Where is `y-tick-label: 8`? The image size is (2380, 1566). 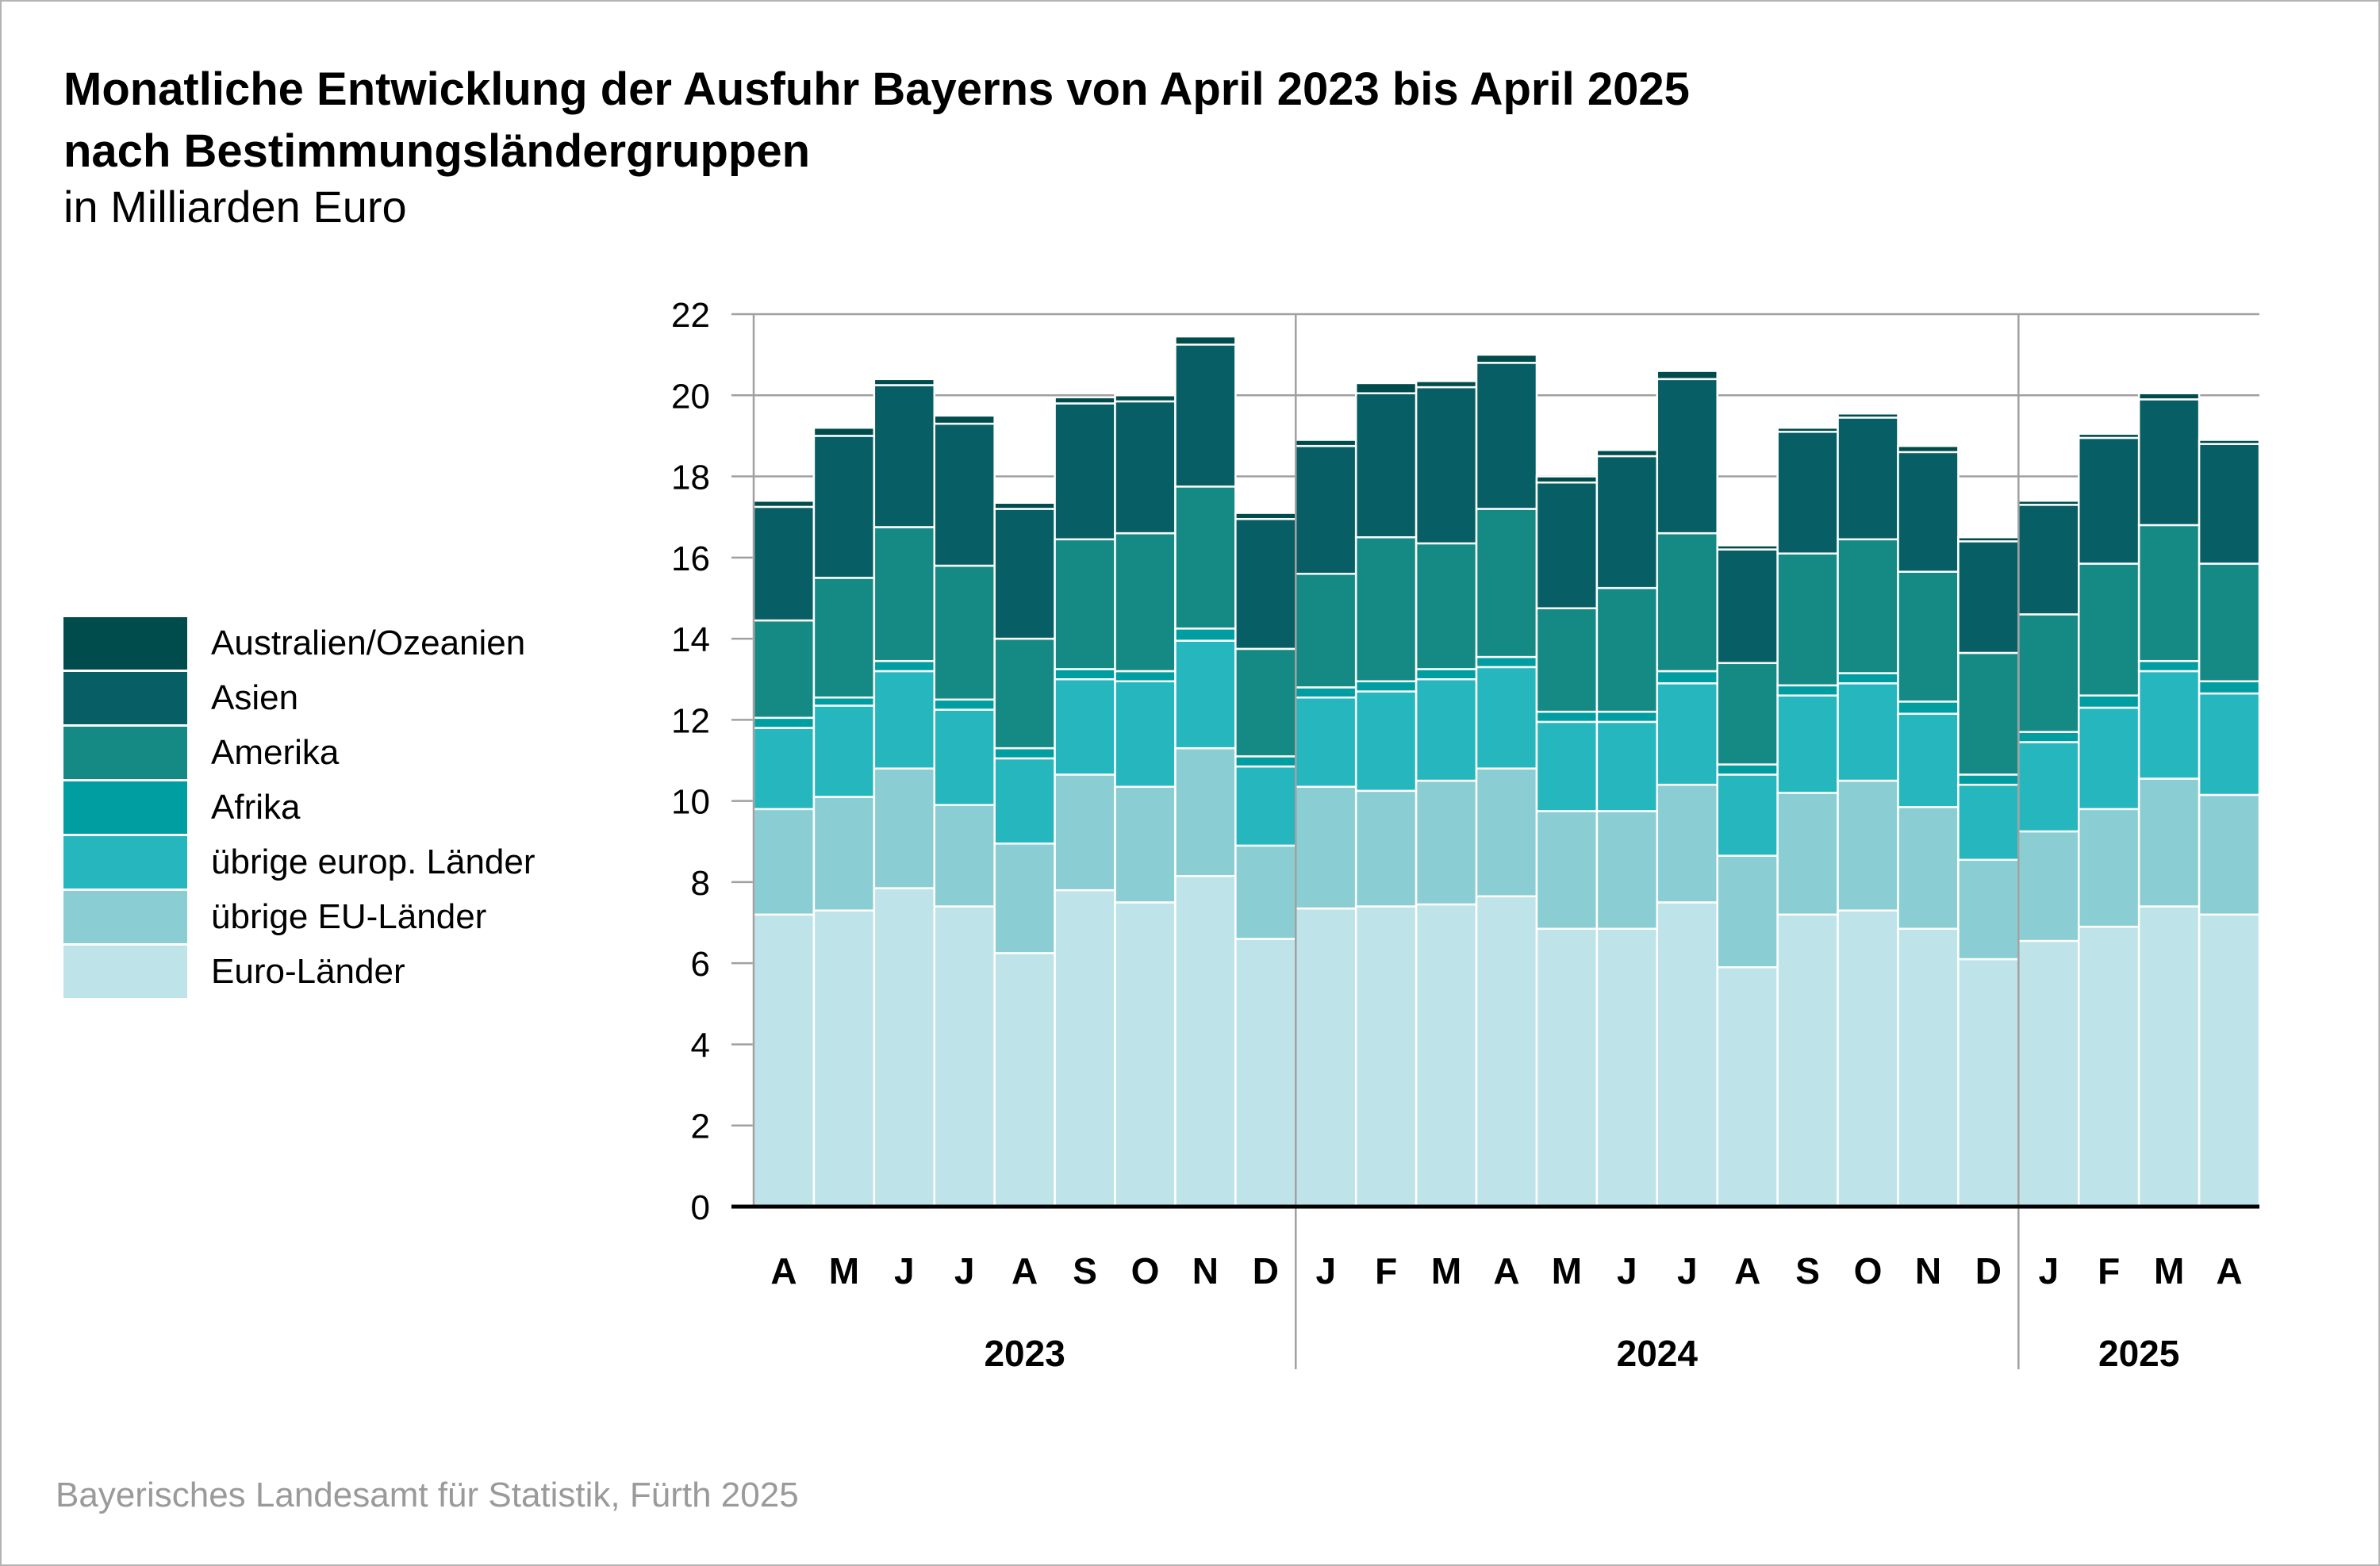 y-tick-label: 8 is located at coordinates (700, 883).